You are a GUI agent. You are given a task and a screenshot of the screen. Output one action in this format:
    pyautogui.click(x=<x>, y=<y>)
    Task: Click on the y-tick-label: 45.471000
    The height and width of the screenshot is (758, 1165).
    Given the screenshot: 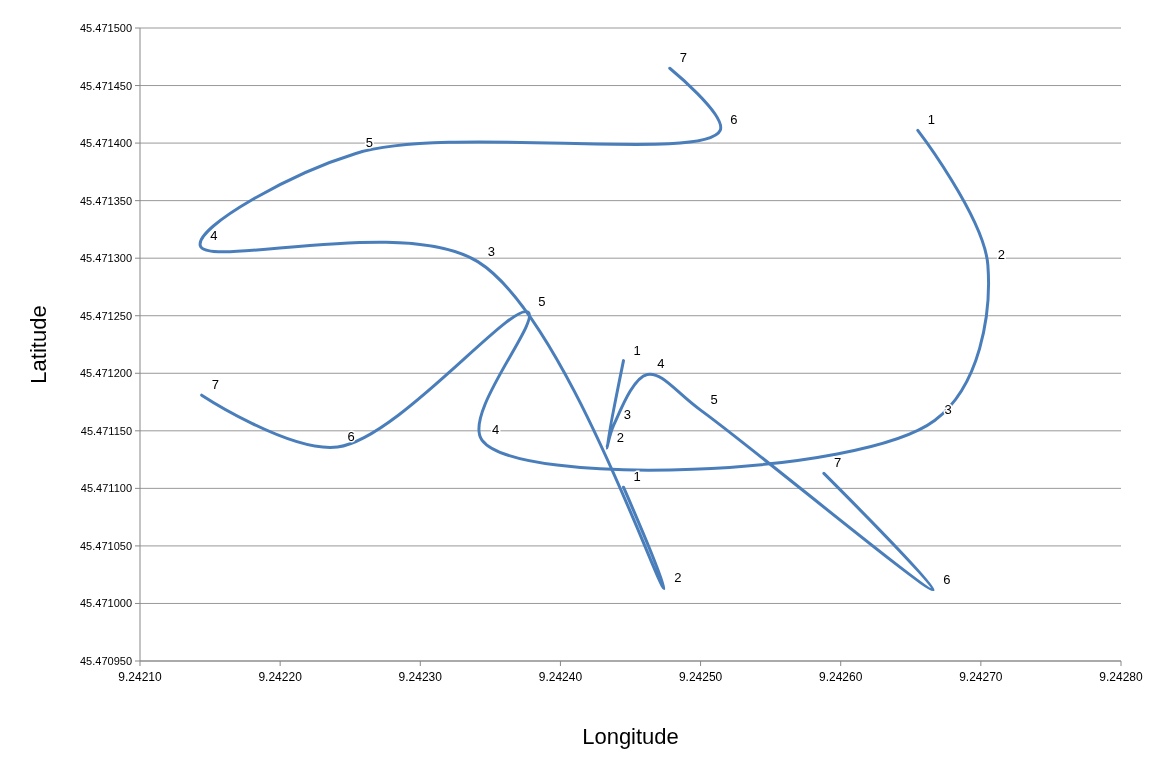 What is the action you would take?
    pyautogui.click(x=106, y=603)
    